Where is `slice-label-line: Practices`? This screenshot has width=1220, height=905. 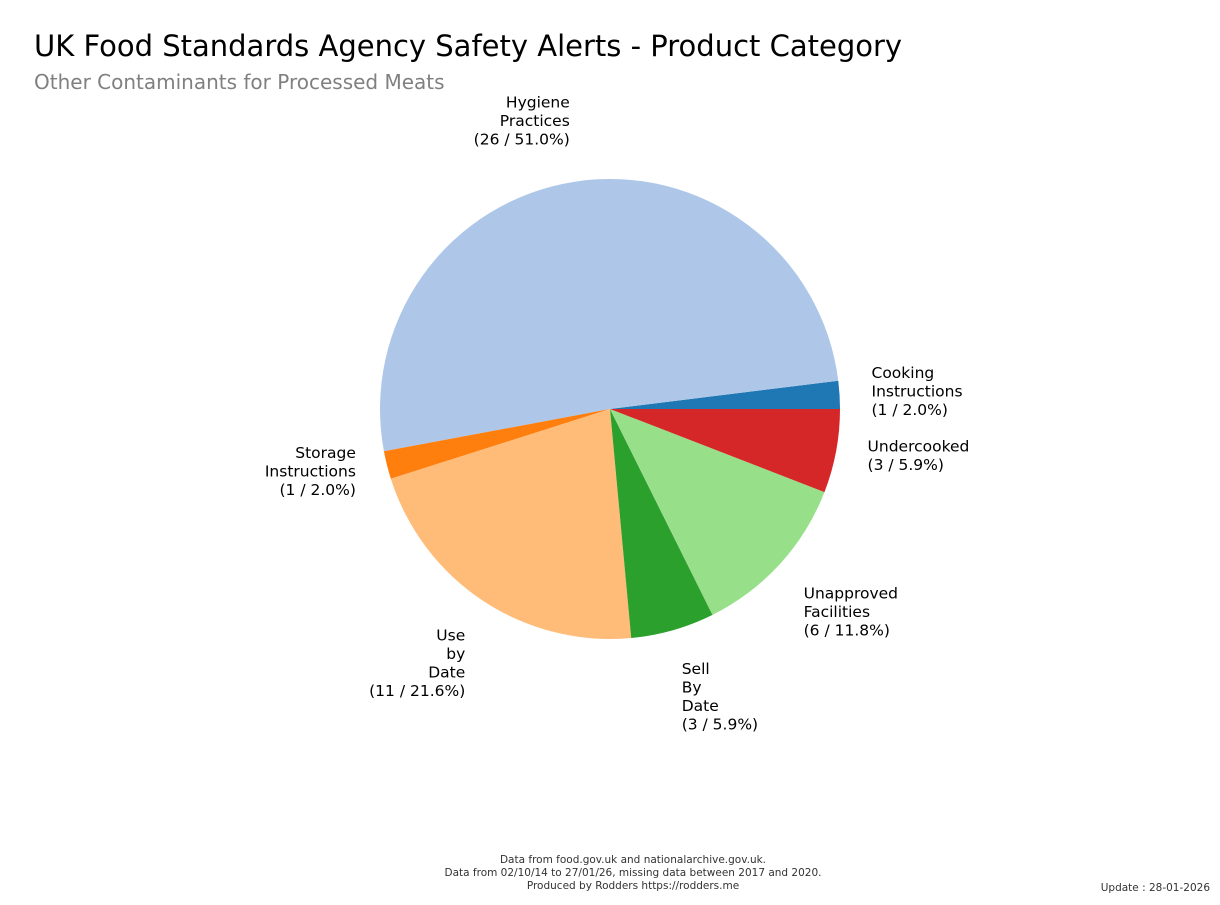 slice-label-line: Practices is located at coordinates (535, 121).